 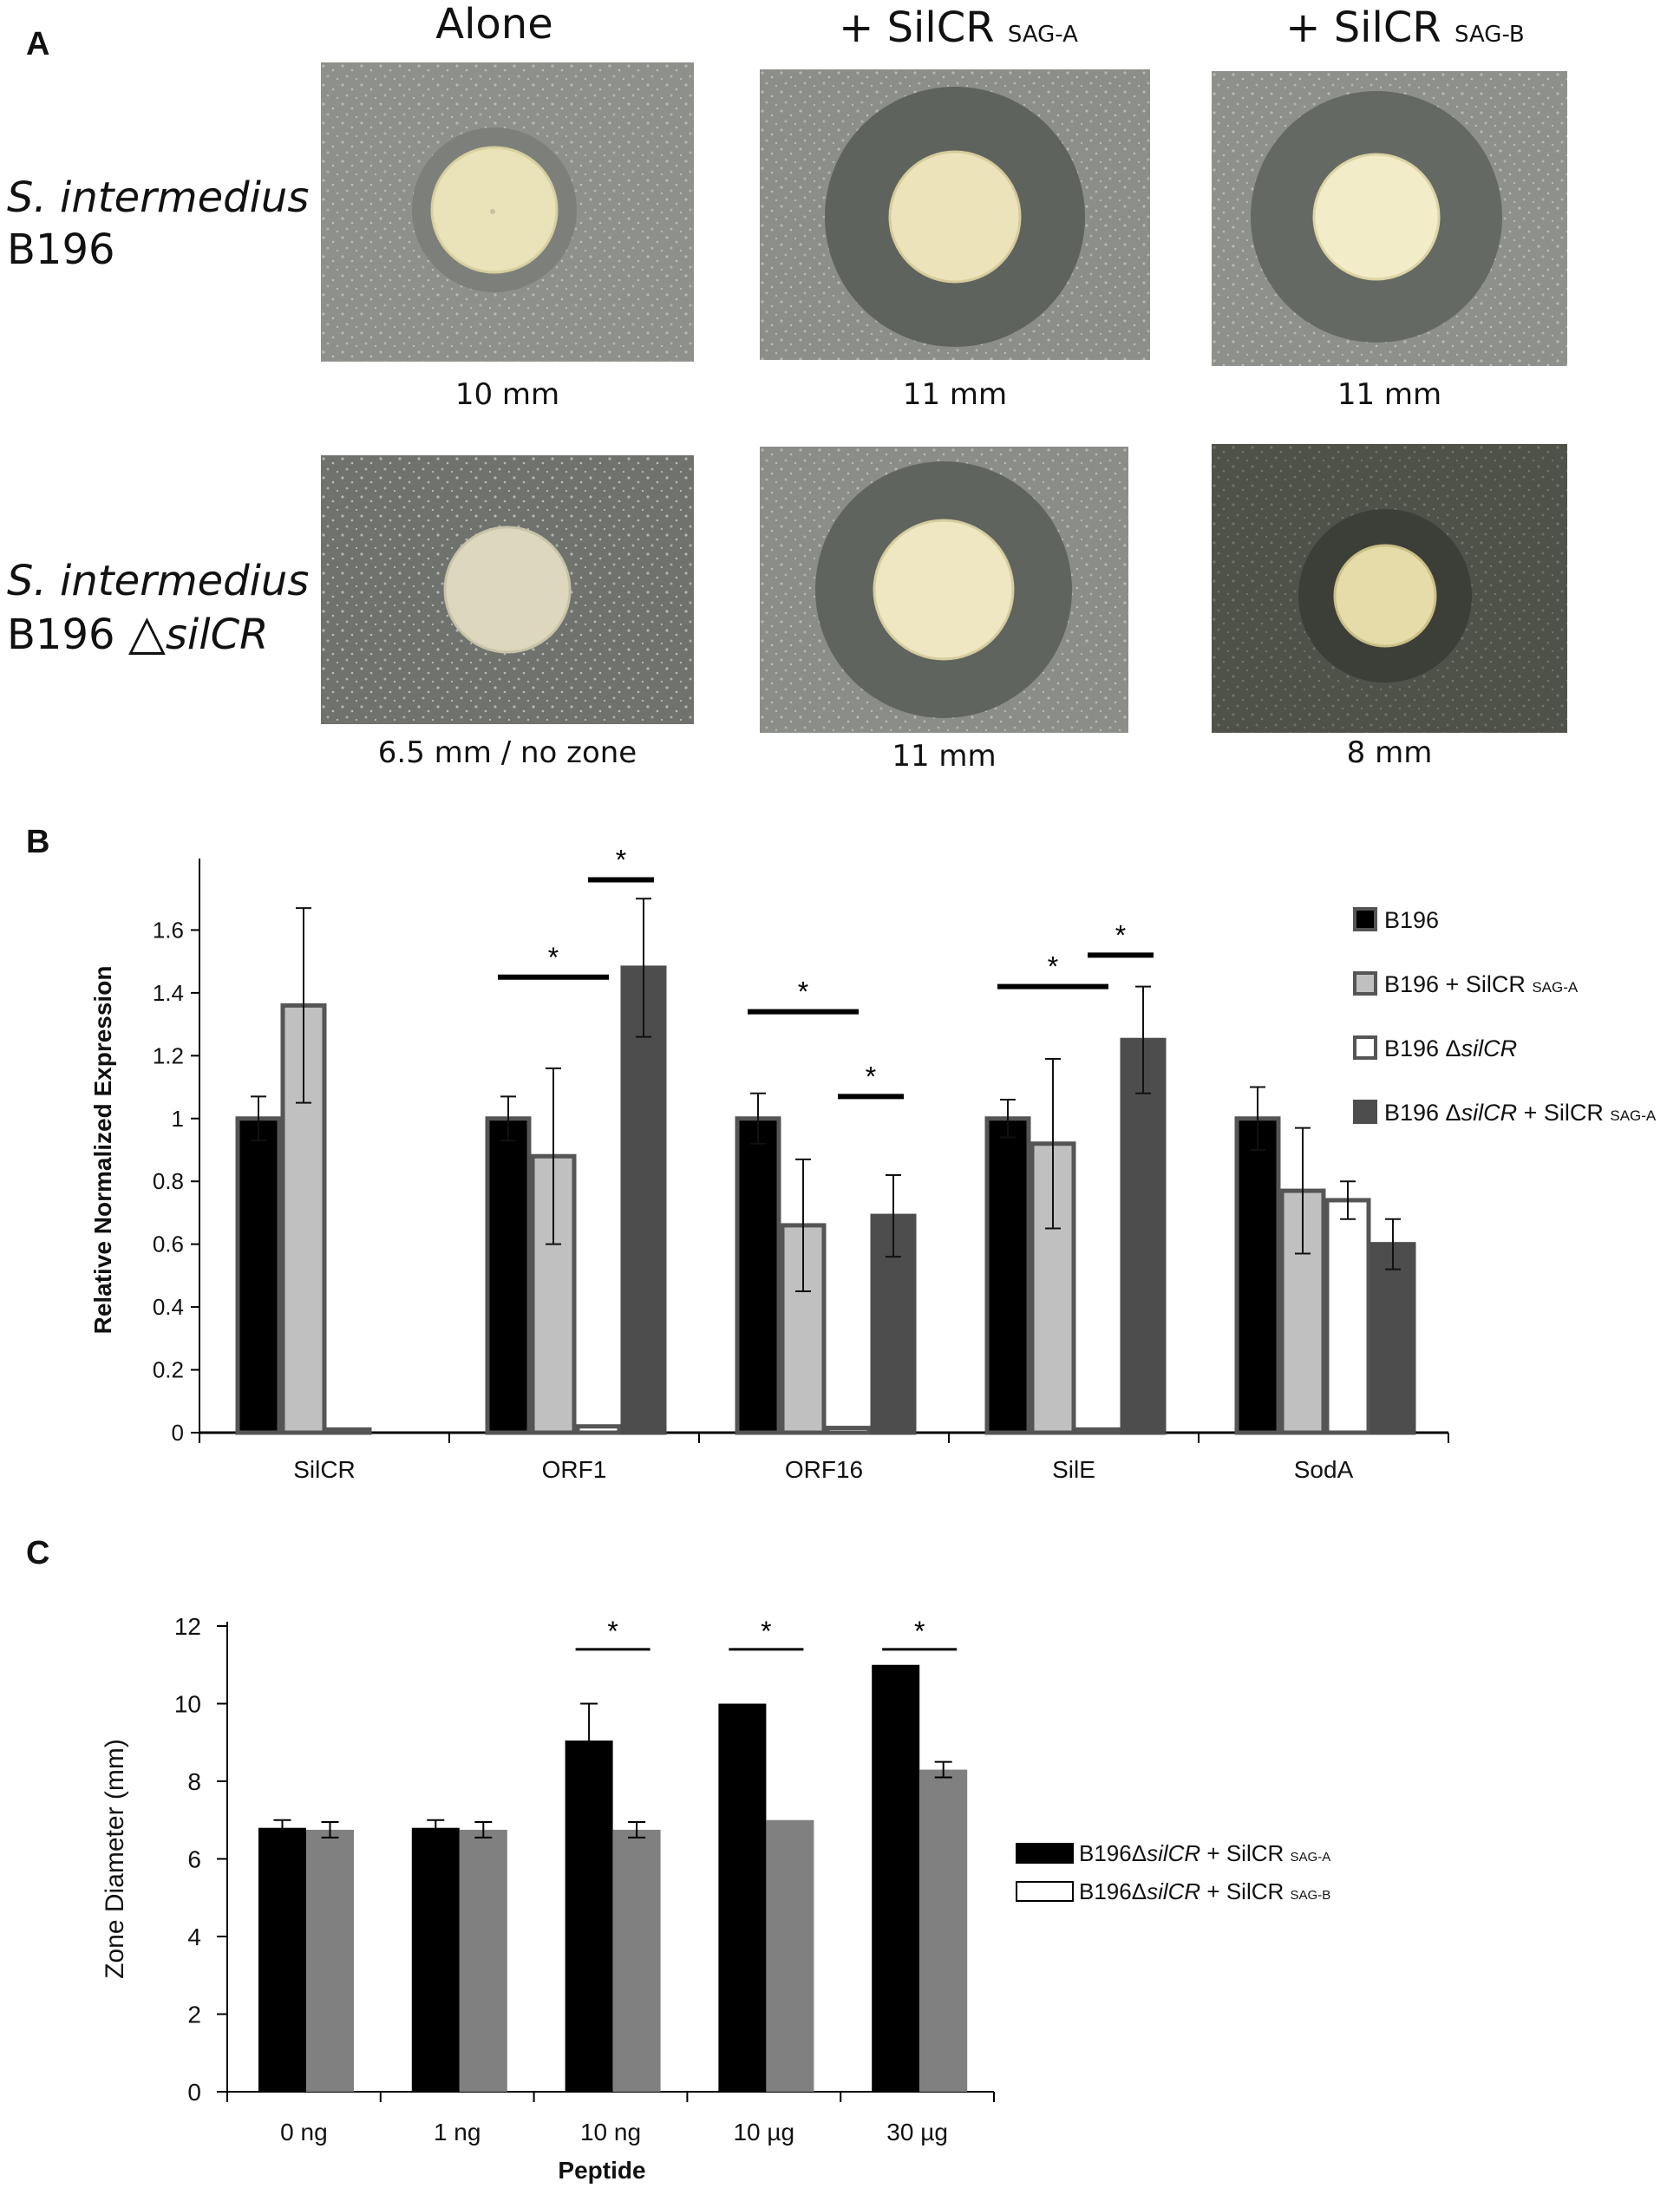 I want to click on zone-label-wt-sag-a: 11 mm, so click(x=955, y=394).